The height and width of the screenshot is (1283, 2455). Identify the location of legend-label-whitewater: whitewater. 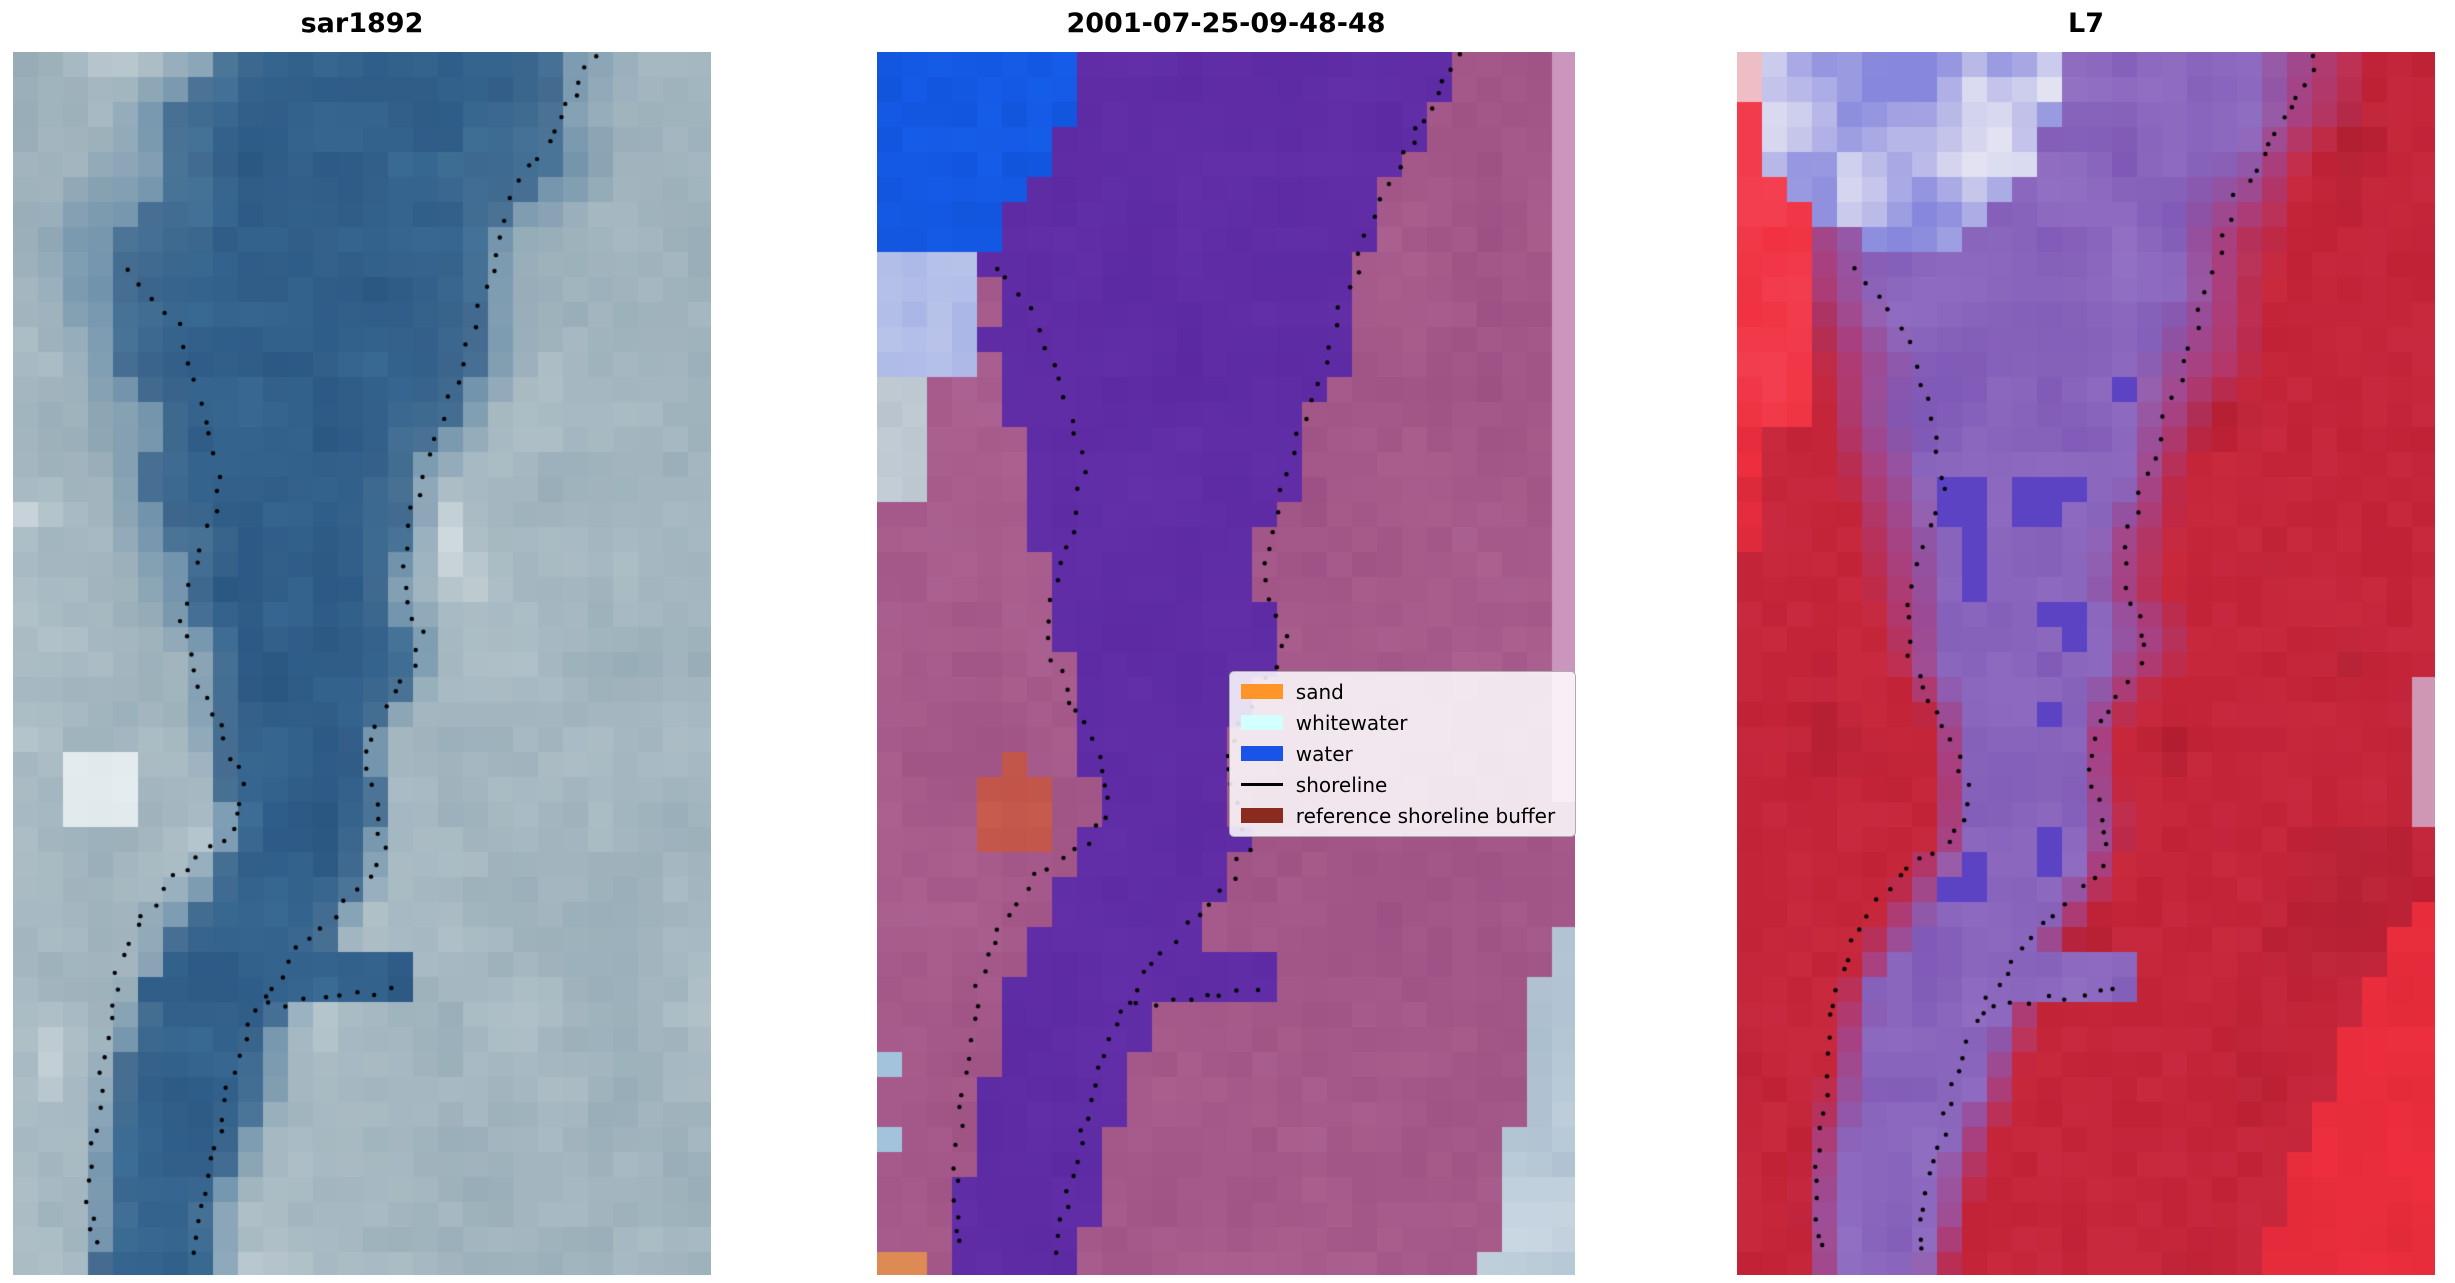
(1351, 722).